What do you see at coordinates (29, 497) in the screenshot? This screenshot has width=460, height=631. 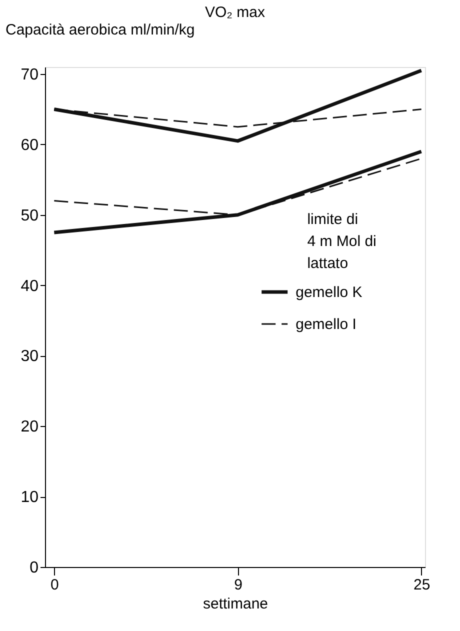 I see `y-tick-label: 10` at bounding box center [29, 497].